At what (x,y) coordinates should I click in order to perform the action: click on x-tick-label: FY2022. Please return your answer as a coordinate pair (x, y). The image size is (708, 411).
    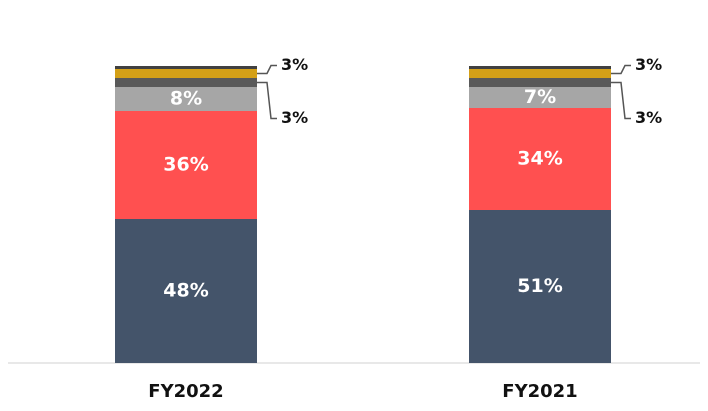
    Looking at the image, I should click on (185, 391).